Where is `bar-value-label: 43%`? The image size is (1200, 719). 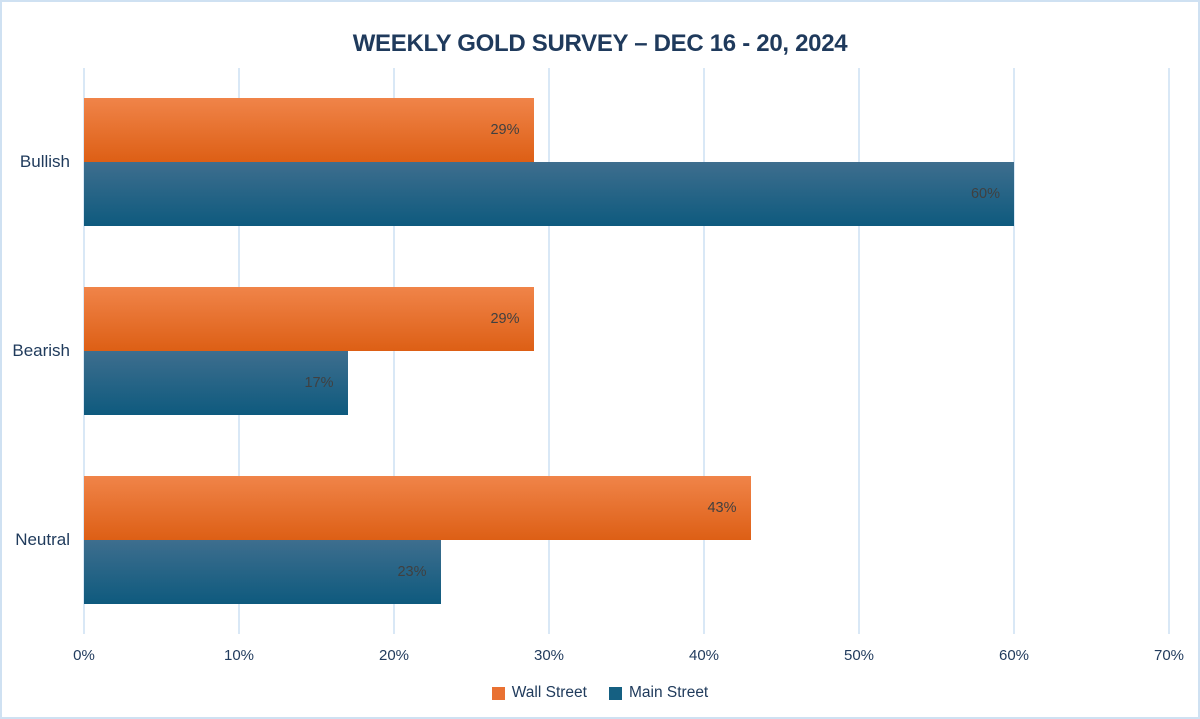 bar-value-label: 43% is located at coordinates (722, 507).